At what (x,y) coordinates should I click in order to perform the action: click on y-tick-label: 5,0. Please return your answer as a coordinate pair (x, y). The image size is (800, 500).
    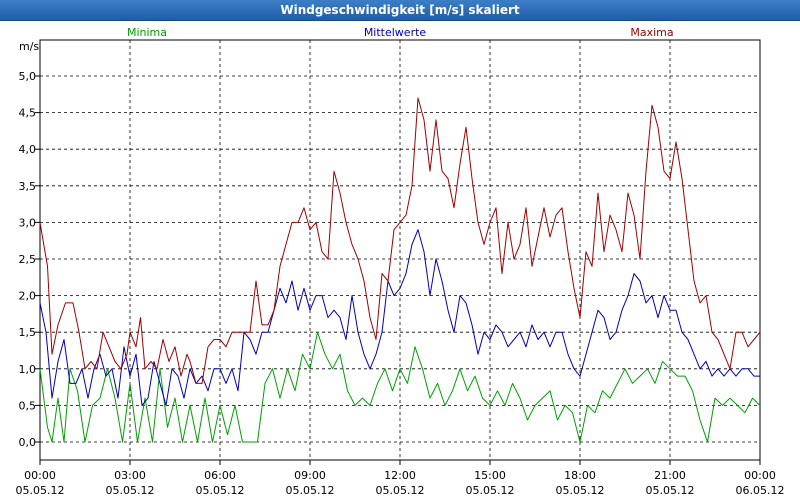
    Looking at the image, I should click on (28, 76).